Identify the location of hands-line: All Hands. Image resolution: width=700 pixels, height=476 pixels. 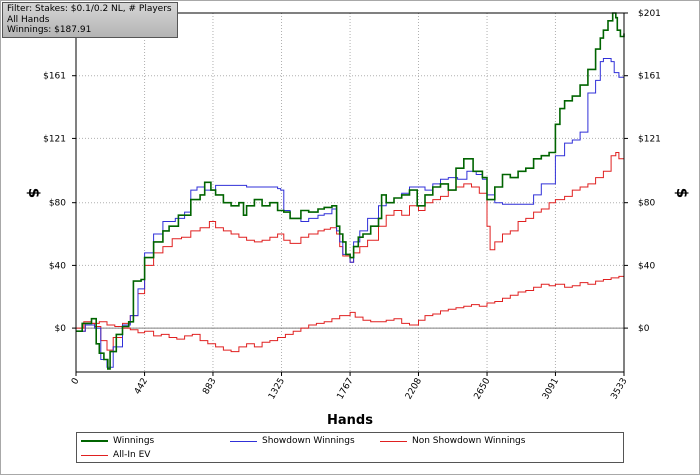
(28, 19).